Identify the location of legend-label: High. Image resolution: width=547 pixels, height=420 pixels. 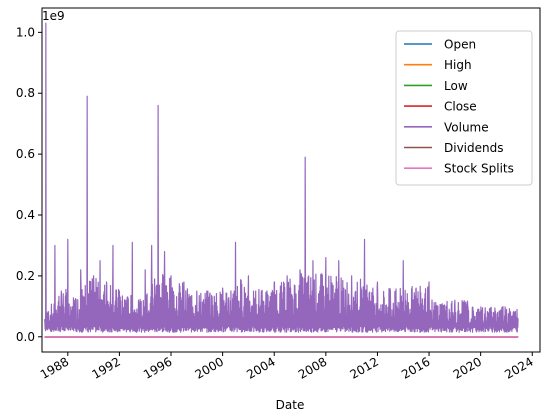
(458, 65).